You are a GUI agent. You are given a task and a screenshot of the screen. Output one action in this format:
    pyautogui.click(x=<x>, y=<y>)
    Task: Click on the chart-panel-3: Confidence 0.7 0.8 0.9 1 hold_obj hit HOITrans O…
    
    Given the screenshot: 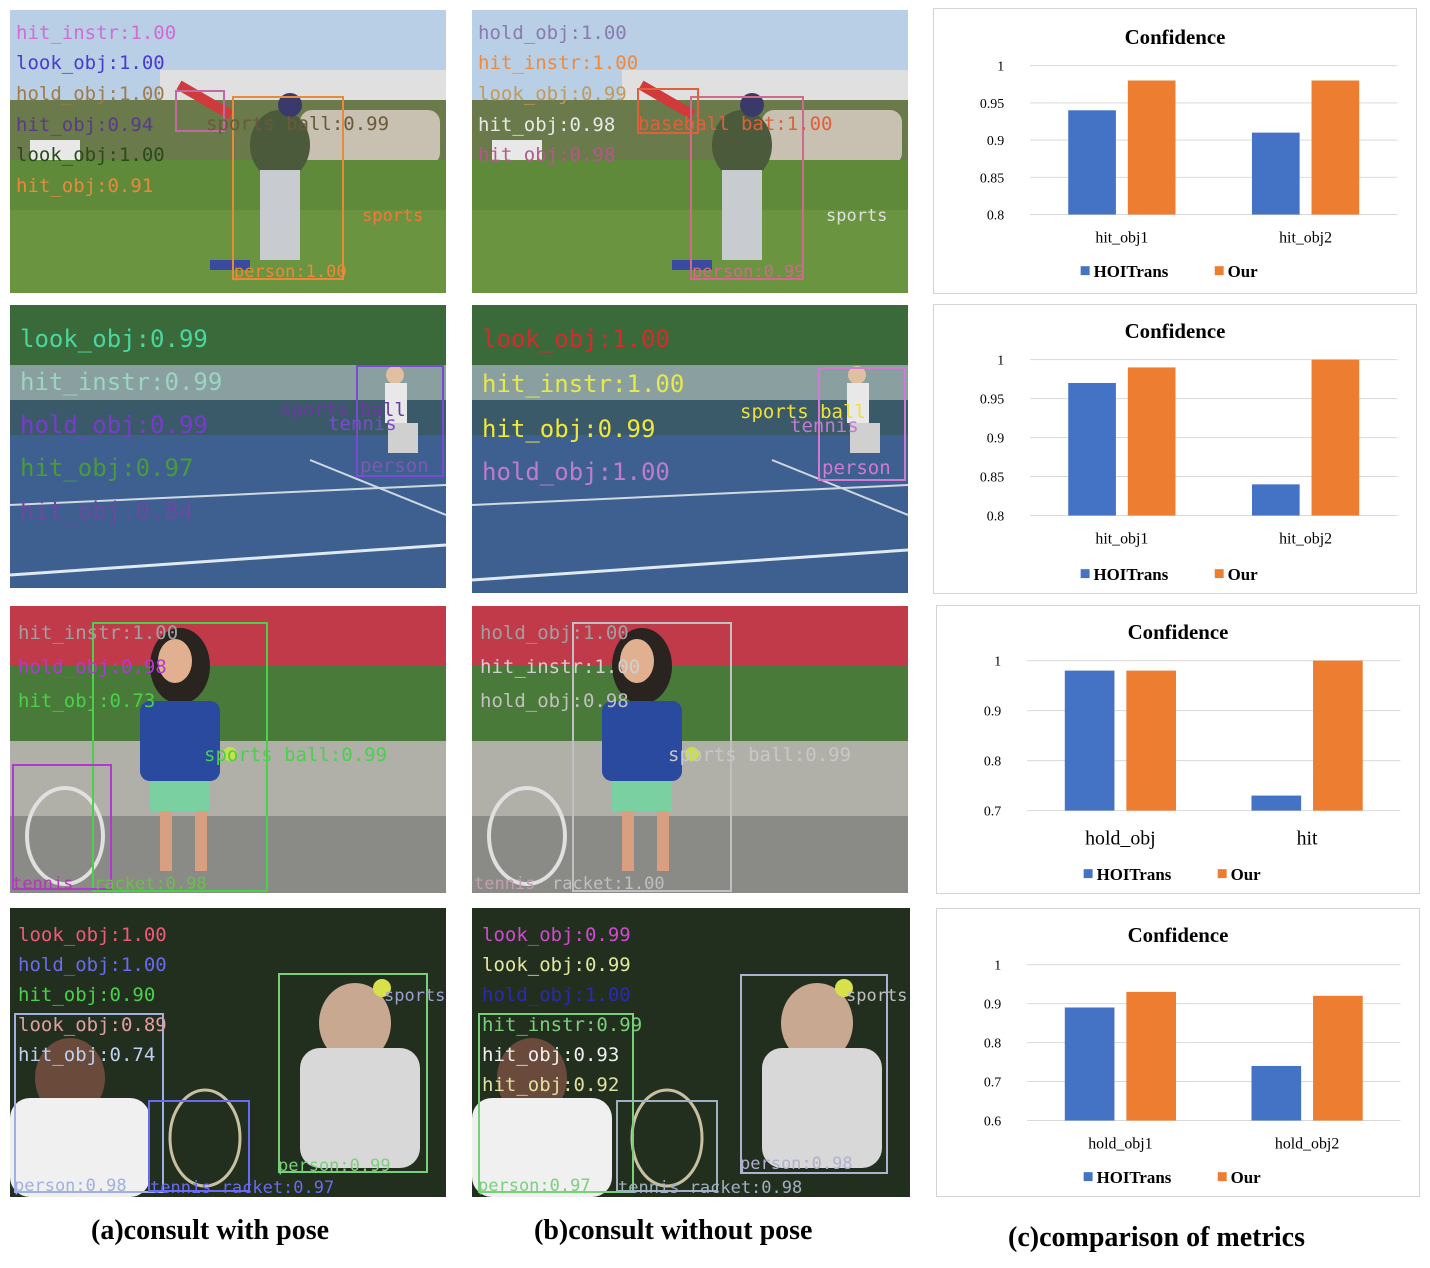 What is the action you would take?
    pyautogui.click(x=1178, y=749)
    